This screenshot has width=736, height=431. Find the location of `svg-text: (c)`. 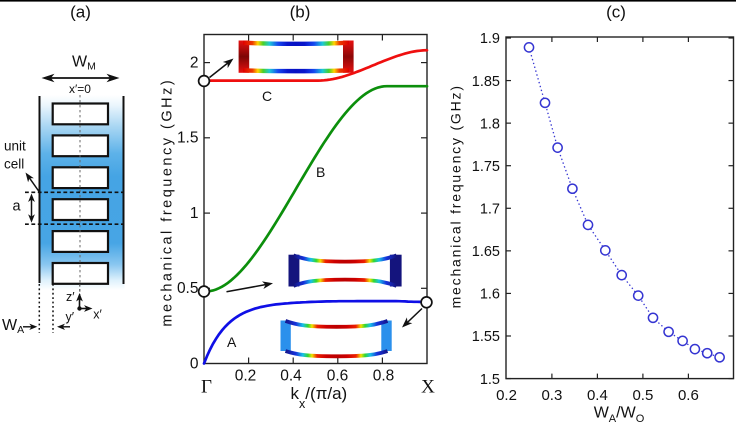

svg-text: (c) is located at coordinates (616, 12).